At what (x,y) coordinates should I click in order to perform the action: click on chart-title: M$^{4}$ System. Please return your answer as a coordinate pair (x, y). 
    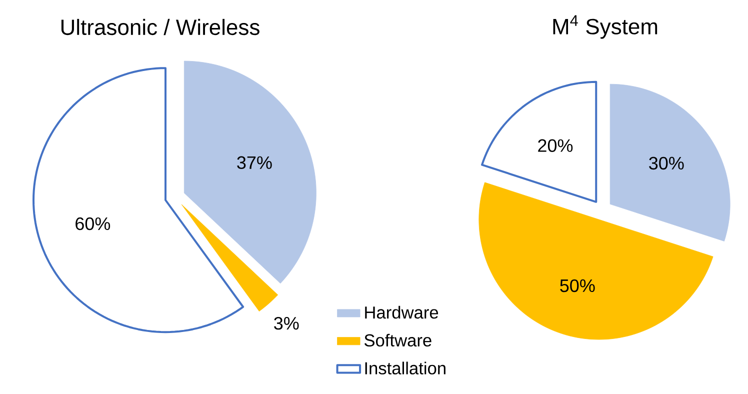
    Looking at the image, I should click on (605, 27).